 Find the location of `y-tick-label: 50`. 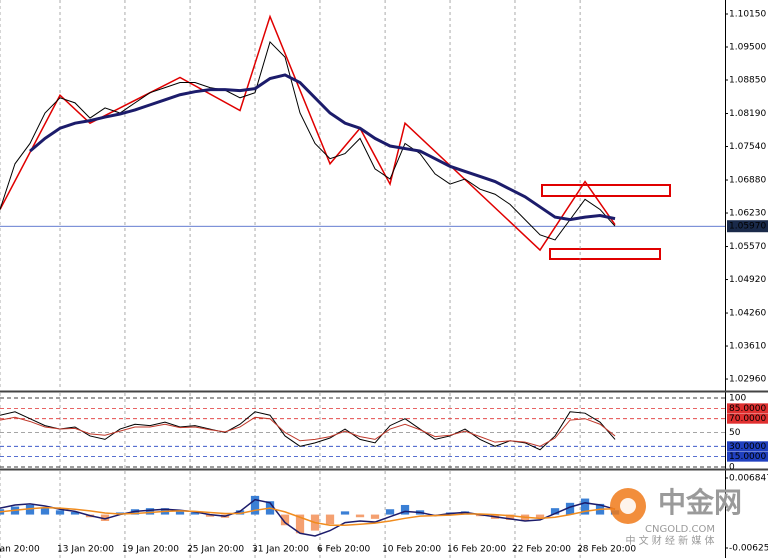

y-tick-label: 50 is located at coordinates (735, 433).